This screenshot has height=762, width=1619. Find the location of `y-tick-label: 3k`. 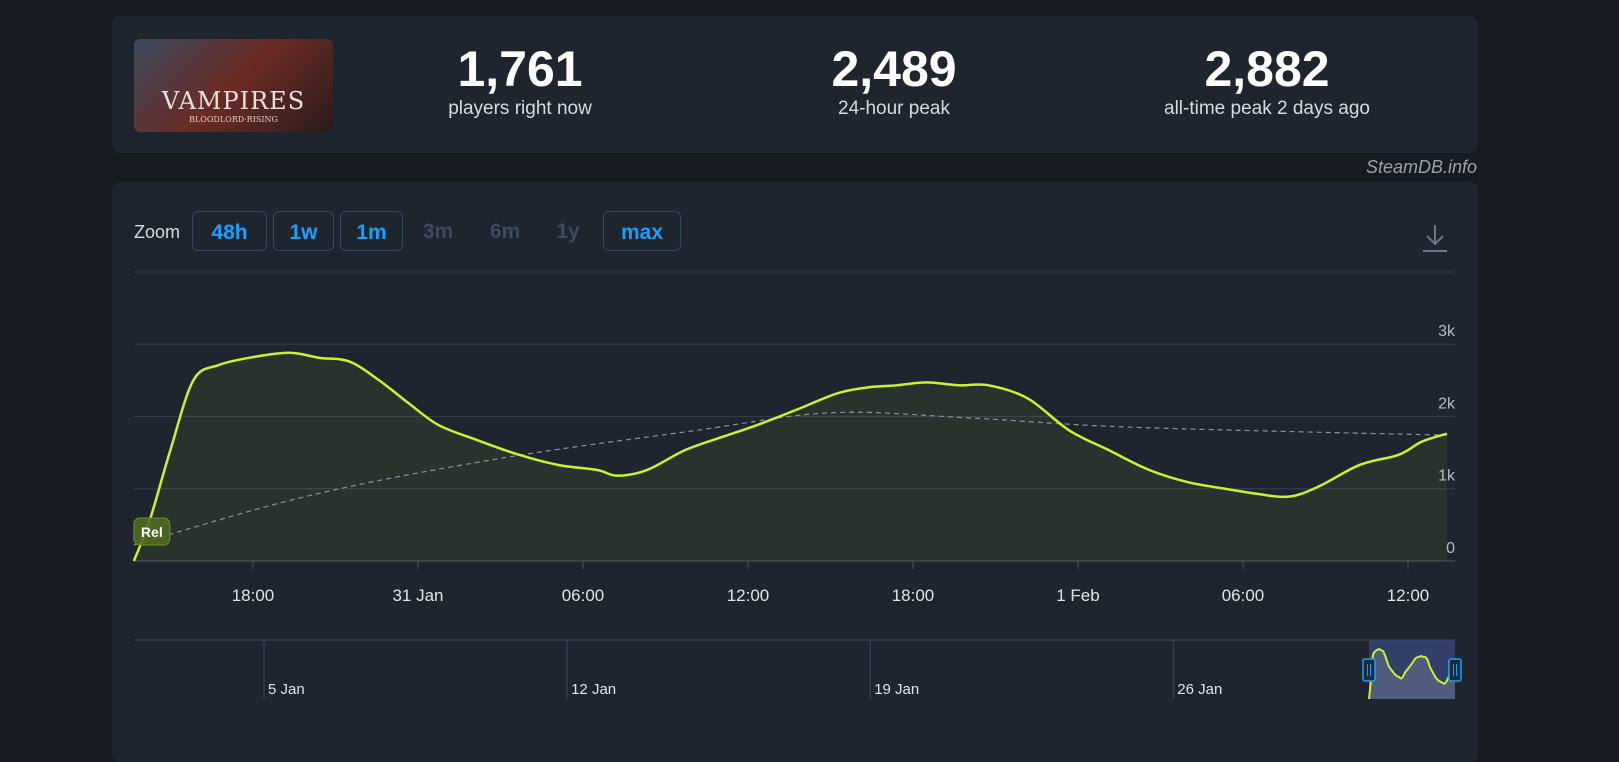

y-tick-label: 3k is located at coordinates (1447, 331).